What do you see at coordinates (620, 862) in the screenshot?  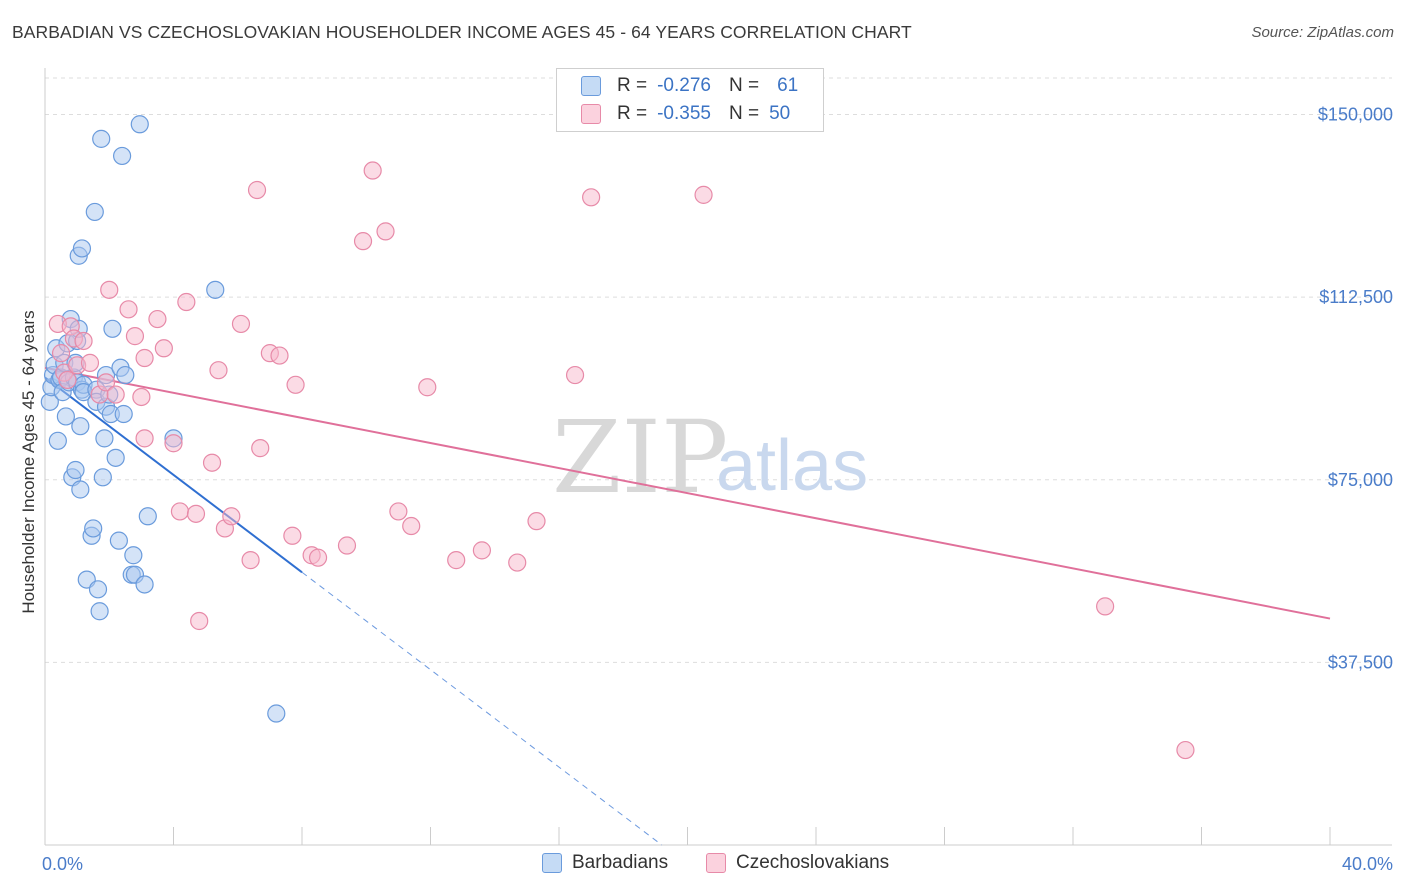 I see `legend-label-barbadians: Barbadians` at bounding box center [620, 862].